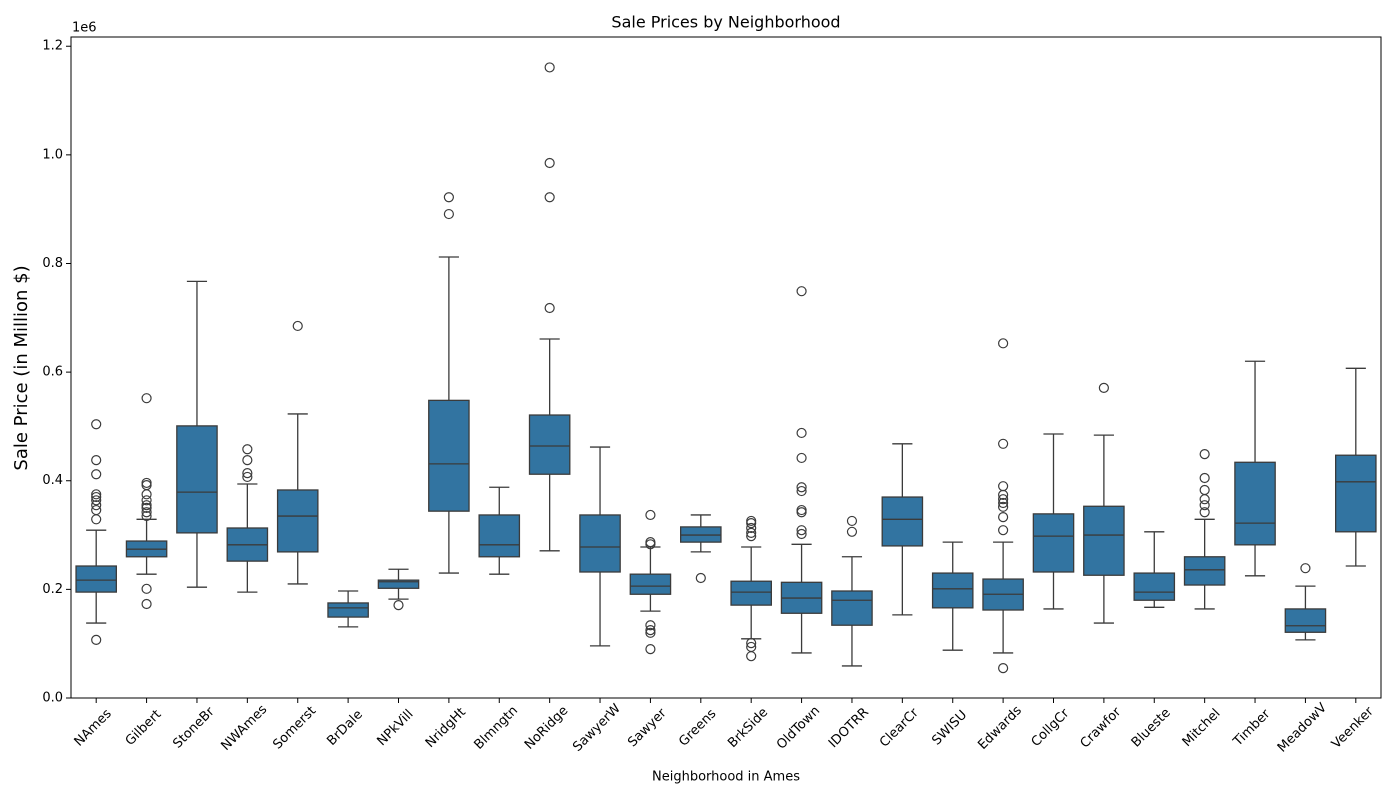 This screenshot has height=800, width=1400. Describe the element at coordinates (52, 154) in the screenshot. I see `y-tick-label: 1.0` at that location.